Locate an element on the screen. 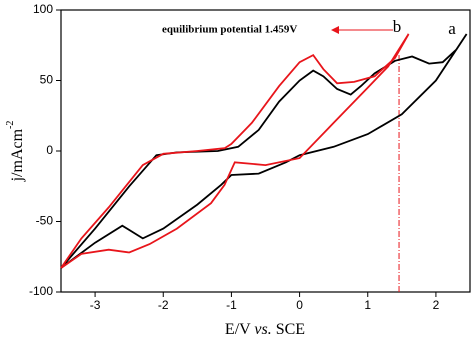 The width and height of the screenshot is (474, 340). x-label-part: E/V is located at coordinates (238, 329).